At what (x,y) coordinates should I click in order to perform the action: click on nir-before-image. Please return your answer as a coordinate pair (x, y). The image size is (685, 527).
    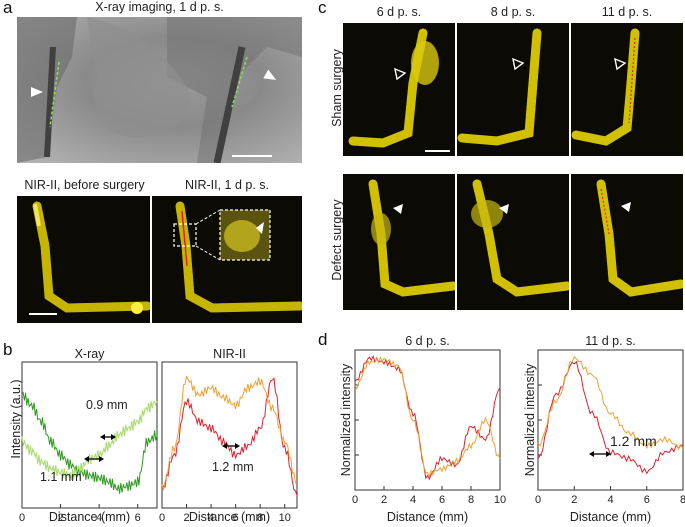
    Looking at the image, I should click on (83, 259).